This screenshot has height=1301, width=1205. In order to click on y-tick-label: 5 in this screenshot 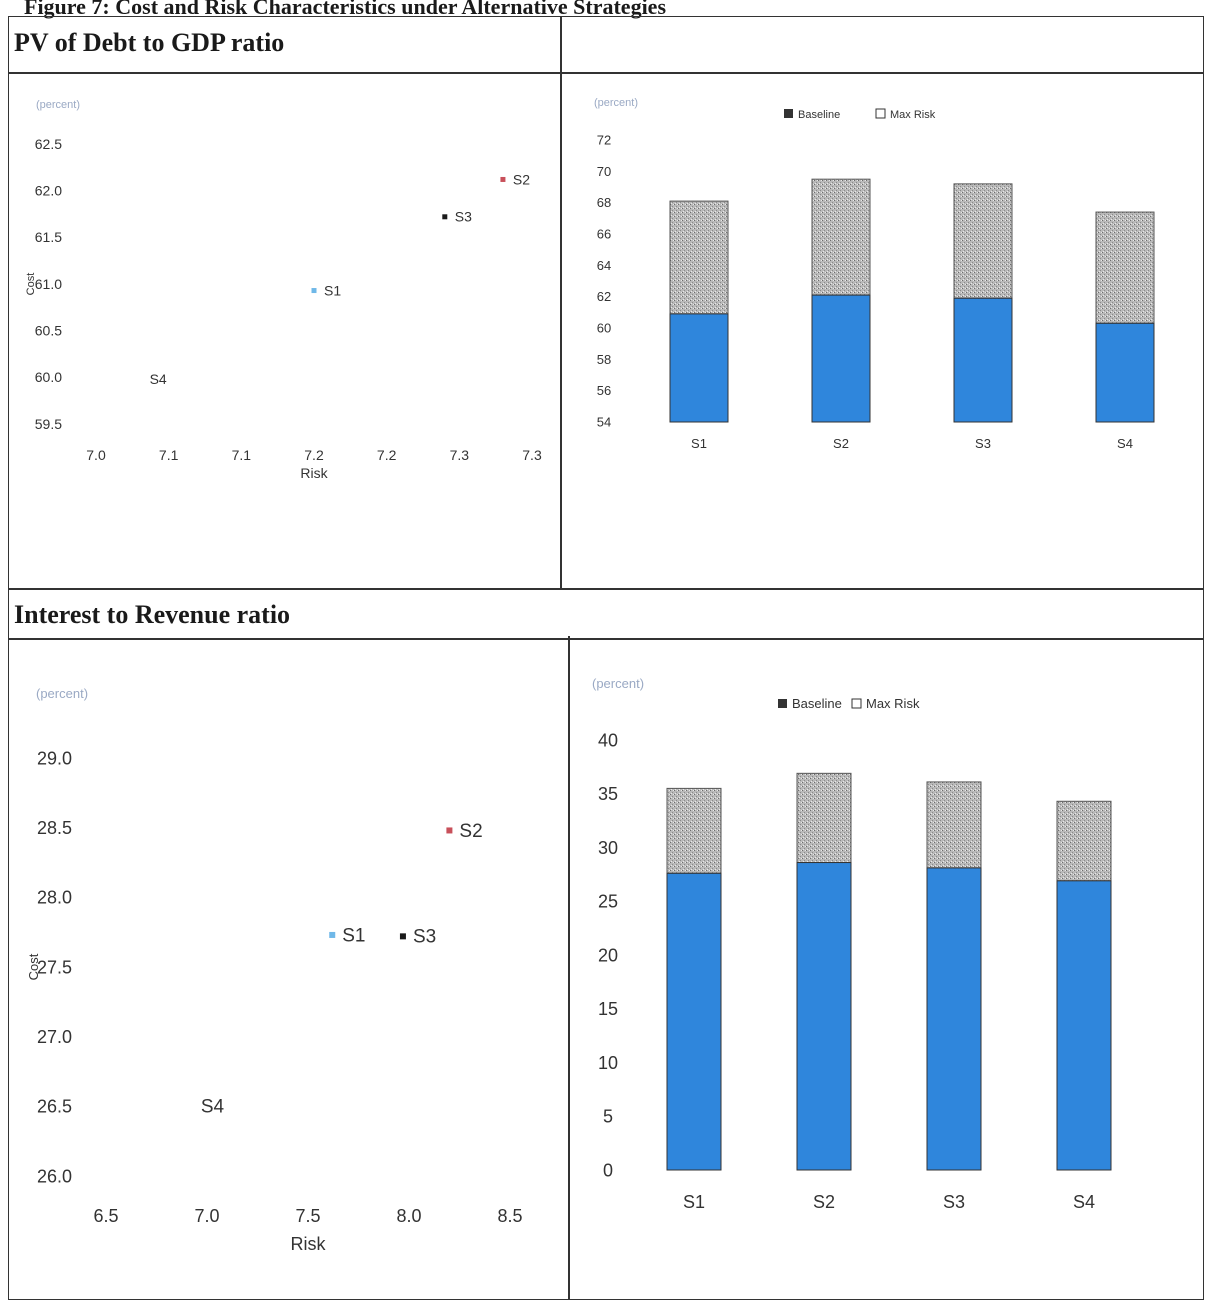, I will do `click(608, 1117)`.